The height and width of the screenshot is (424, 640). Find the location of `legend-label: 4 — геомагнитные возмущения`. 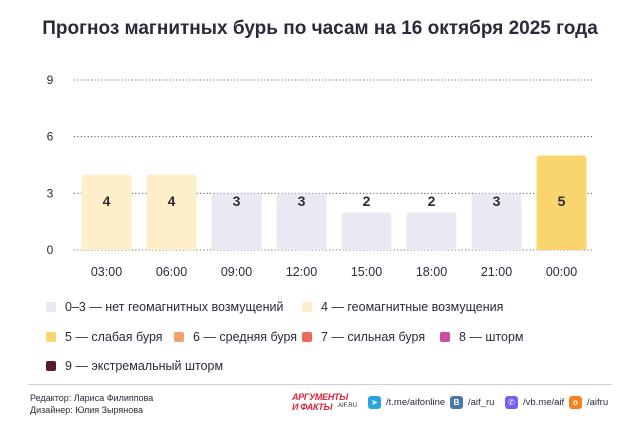

legend-label: 4 — геомагнитные возмущения is located at coordinates (412, 307).